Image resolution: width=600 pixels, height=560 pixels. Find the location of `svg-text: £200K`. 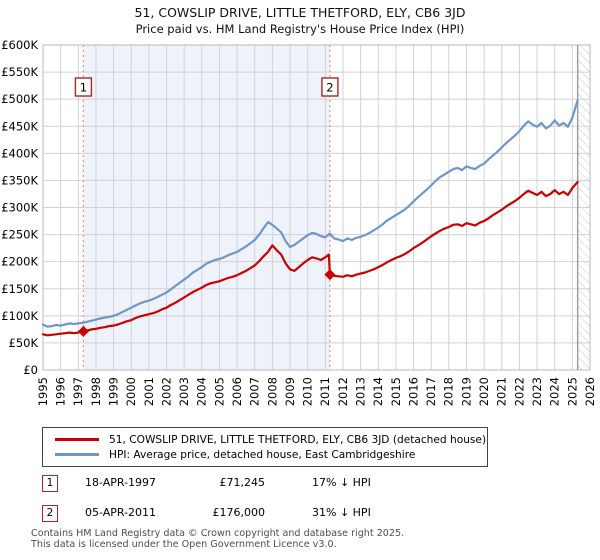

svg-text: £200K is located at coordinates (19, 262).